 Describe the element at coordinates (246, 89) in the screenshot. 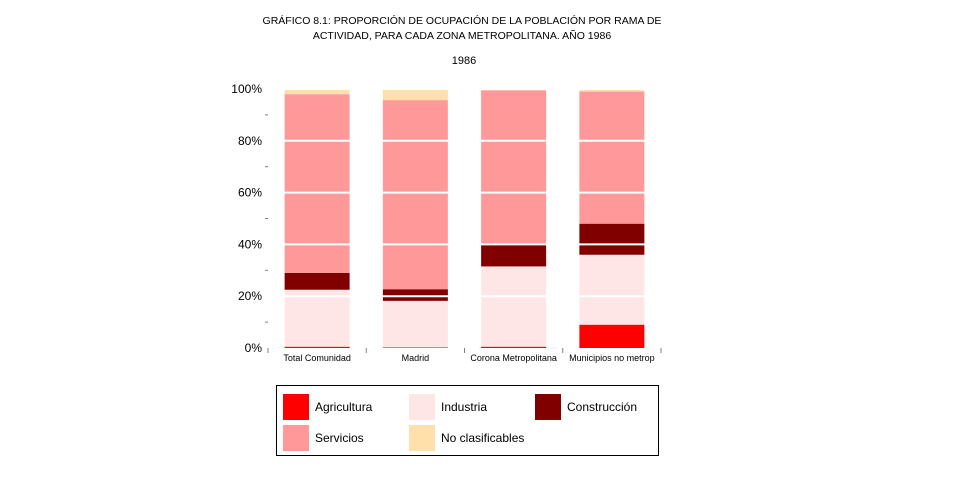

I see `y-tick-label-5: 100%` at that location.